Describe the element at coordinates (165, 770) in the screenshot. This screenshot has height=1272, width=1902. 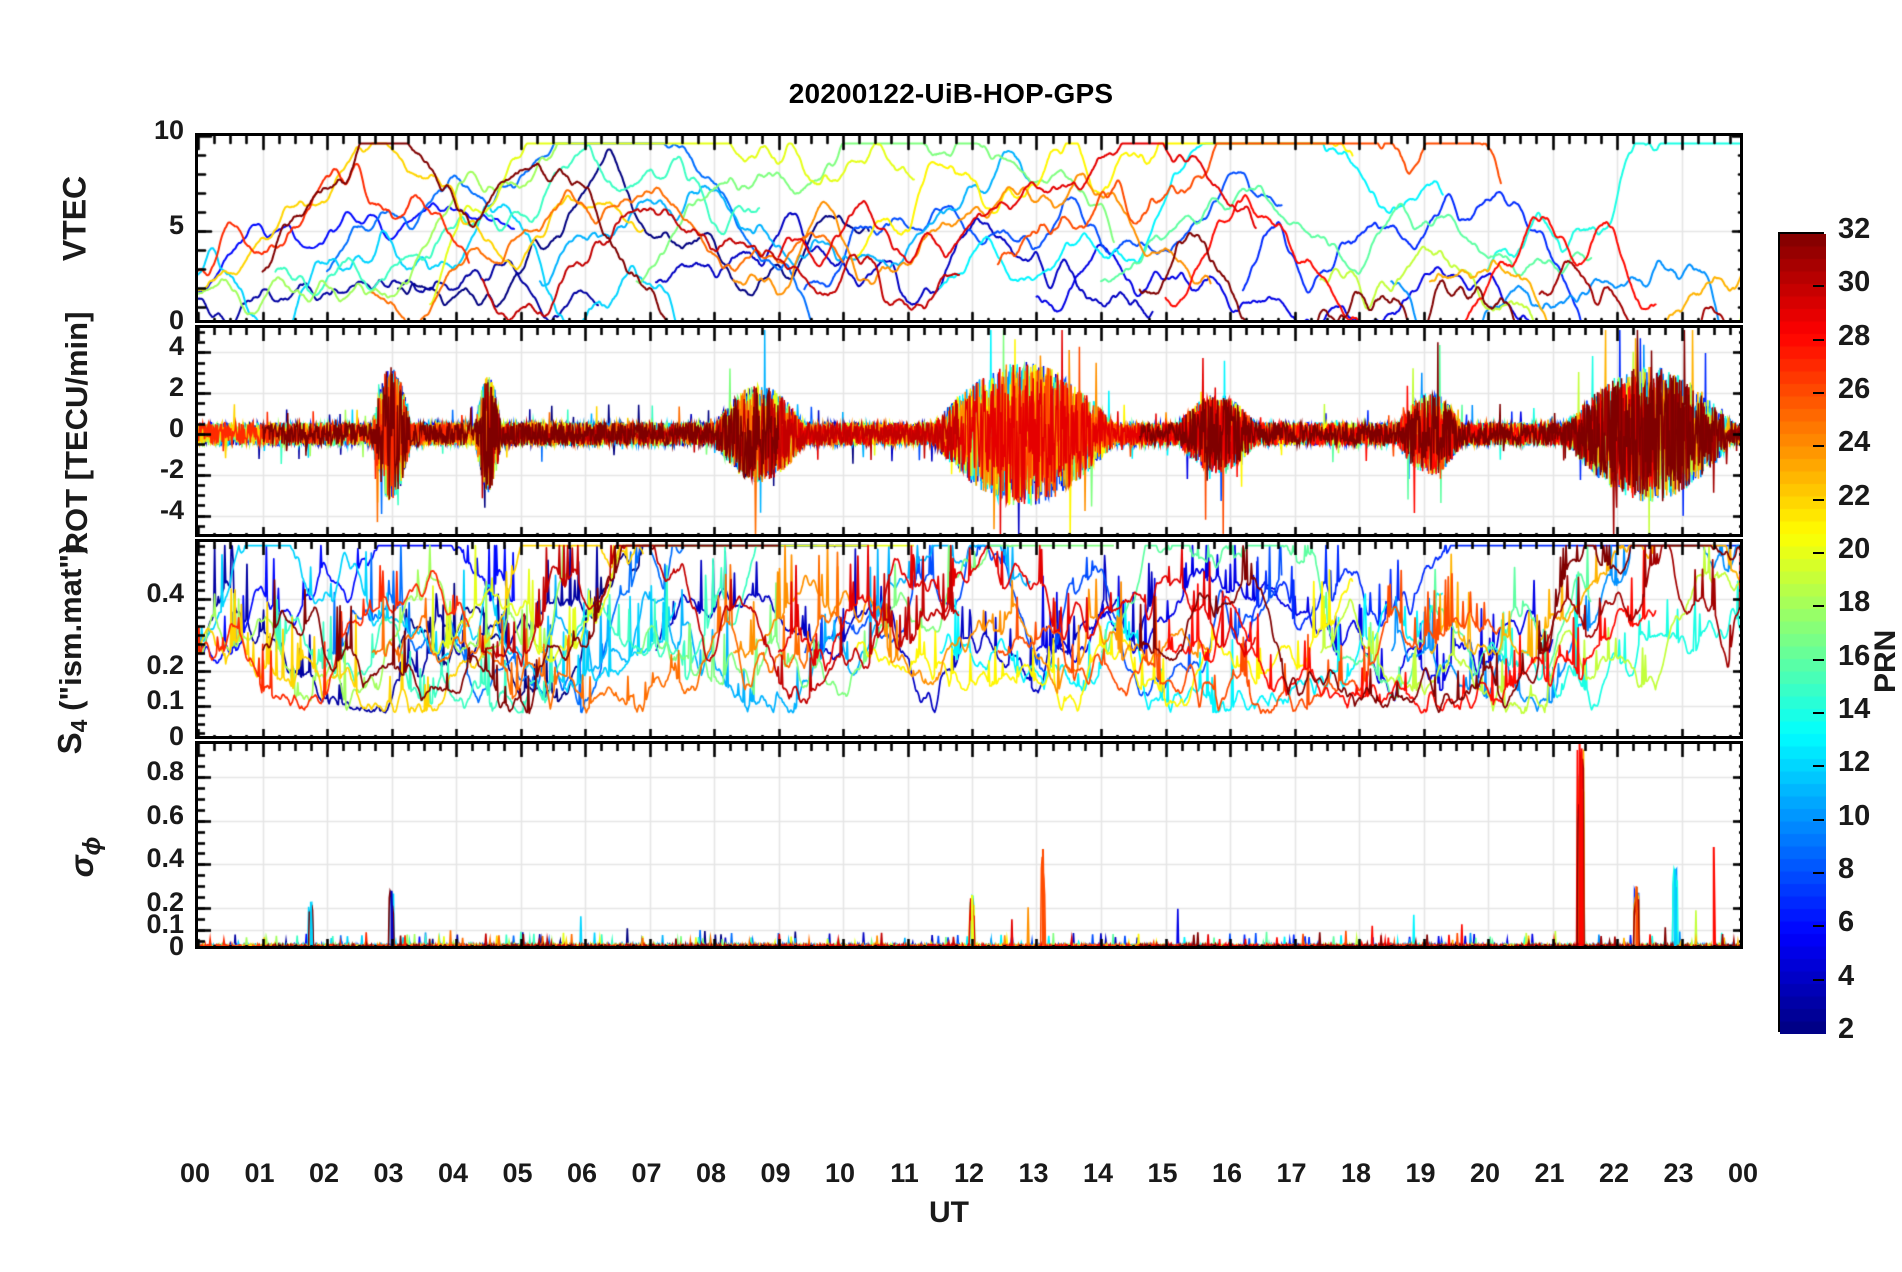
I see `ytick-sigma_phi-5: 0.8` at that location.